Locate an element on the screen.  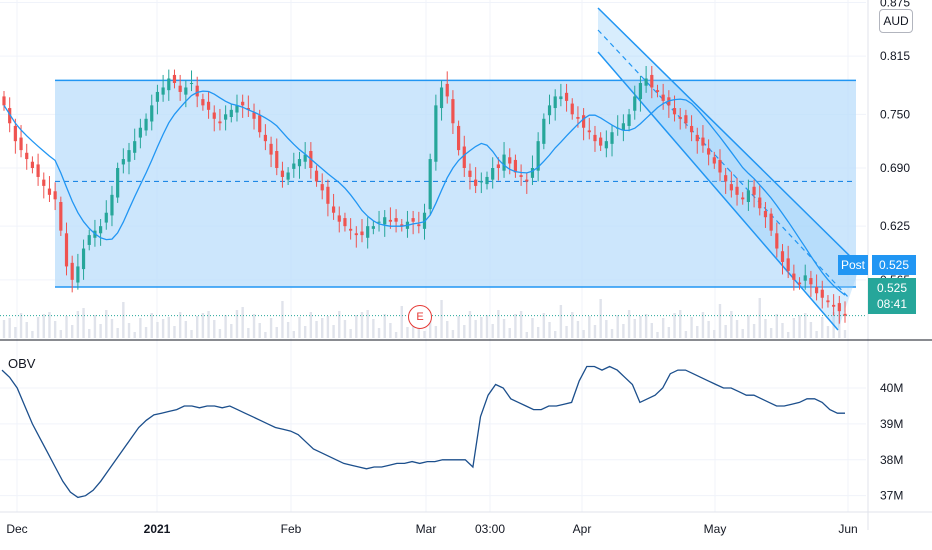
post-market-tag: Post is located at coordinates (853, 265).